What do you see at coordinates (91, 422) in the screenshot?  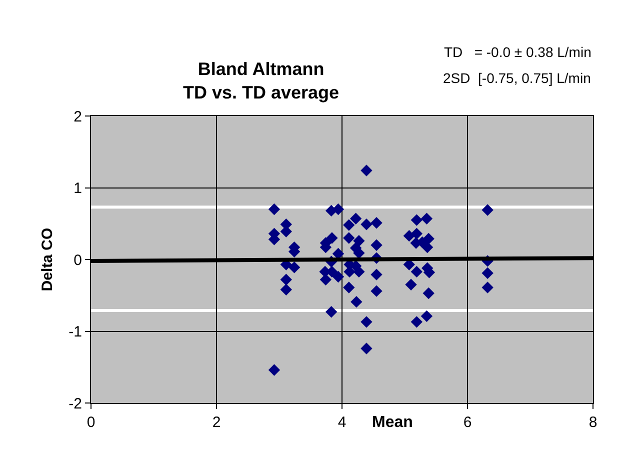 I see `x-tick-label: 0` at bounding box center [91, 422].